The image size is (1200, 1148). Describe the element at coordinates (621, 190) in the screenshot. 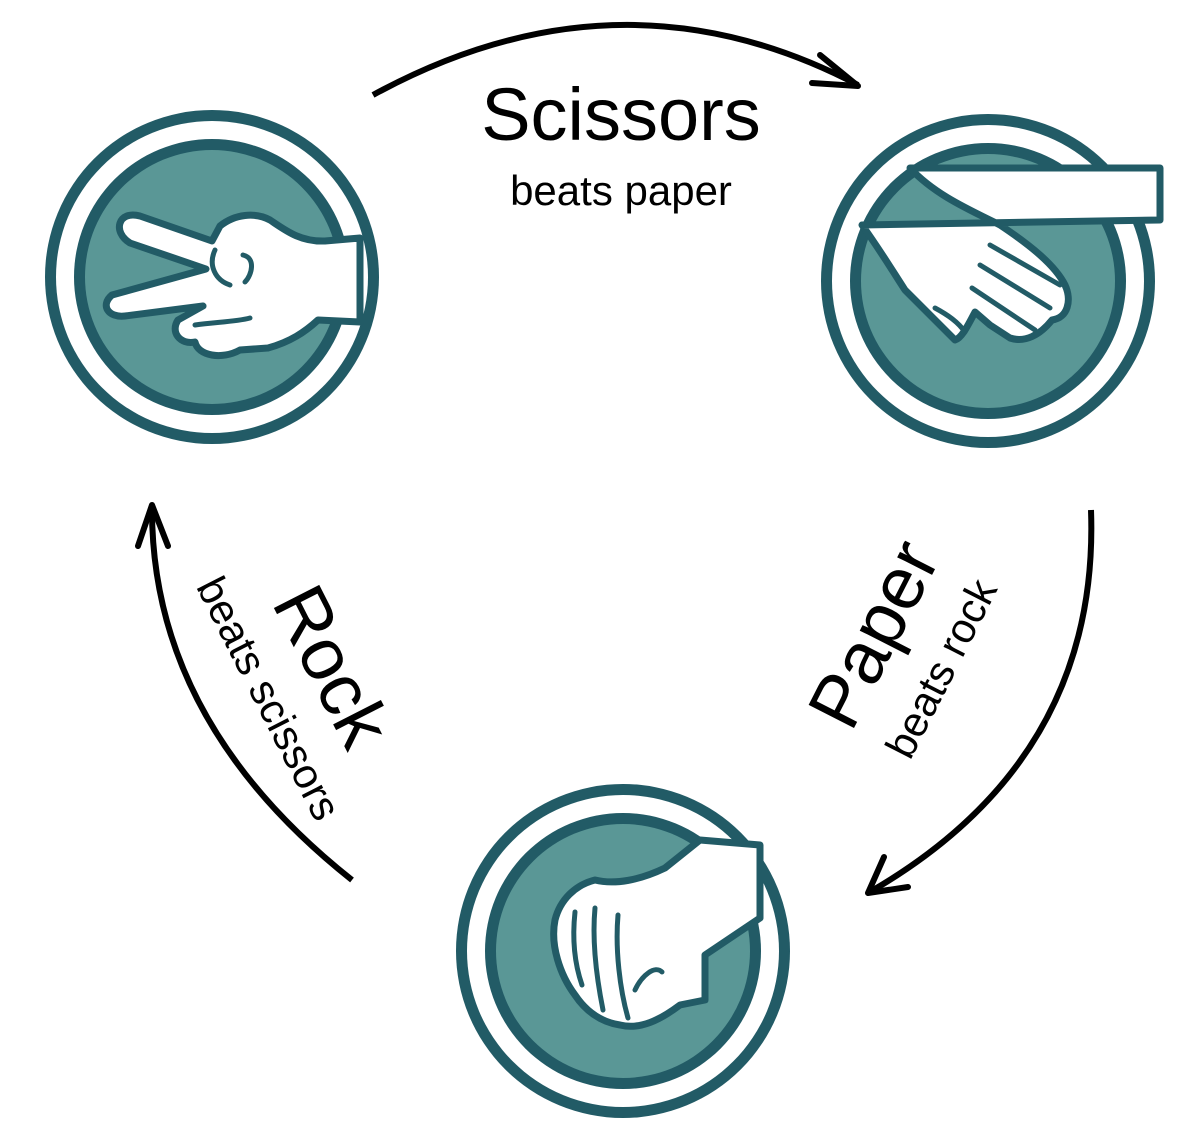

I see `edge-subtitle-scissors: beats paper` at that location.